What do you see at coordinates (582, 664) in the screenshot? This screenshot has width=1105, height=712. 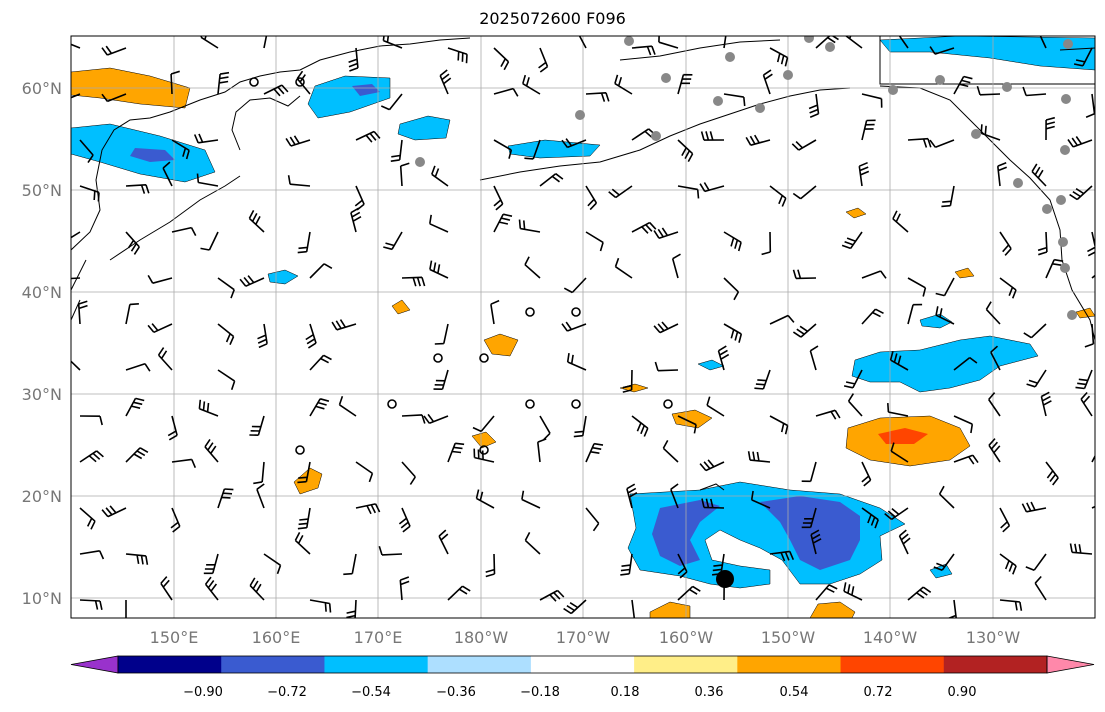 I see `colorbar-frame` at bounding box center [582, 664].